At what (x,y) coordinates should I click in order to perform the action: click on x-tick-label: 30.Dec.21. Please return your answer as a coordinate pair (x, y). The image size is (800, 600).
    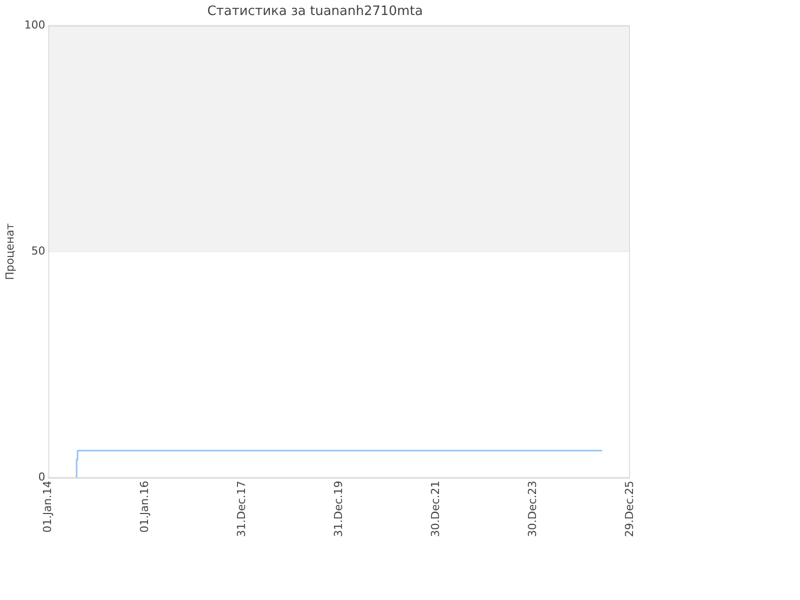
    Looking at the image, I should click on (435, 509).